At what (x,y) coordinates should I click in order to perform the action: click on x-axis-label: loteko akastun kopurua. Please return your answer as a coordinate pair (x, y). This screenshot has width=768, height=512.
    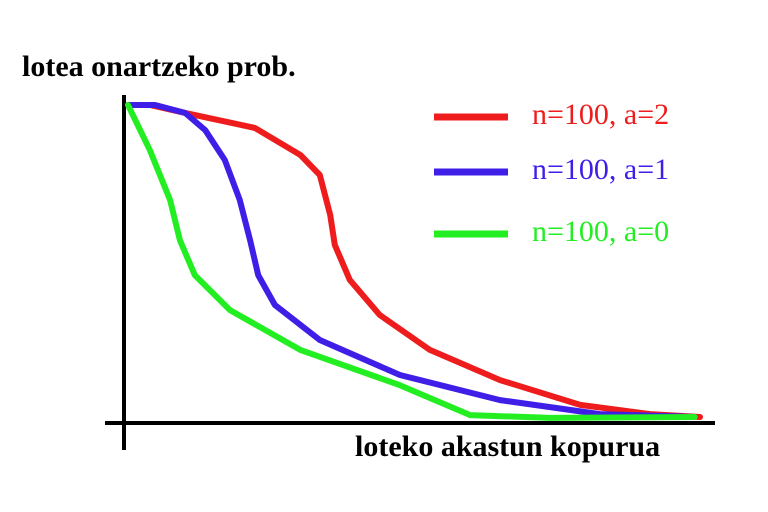
    Looking at the image, I should click on (507, 446).